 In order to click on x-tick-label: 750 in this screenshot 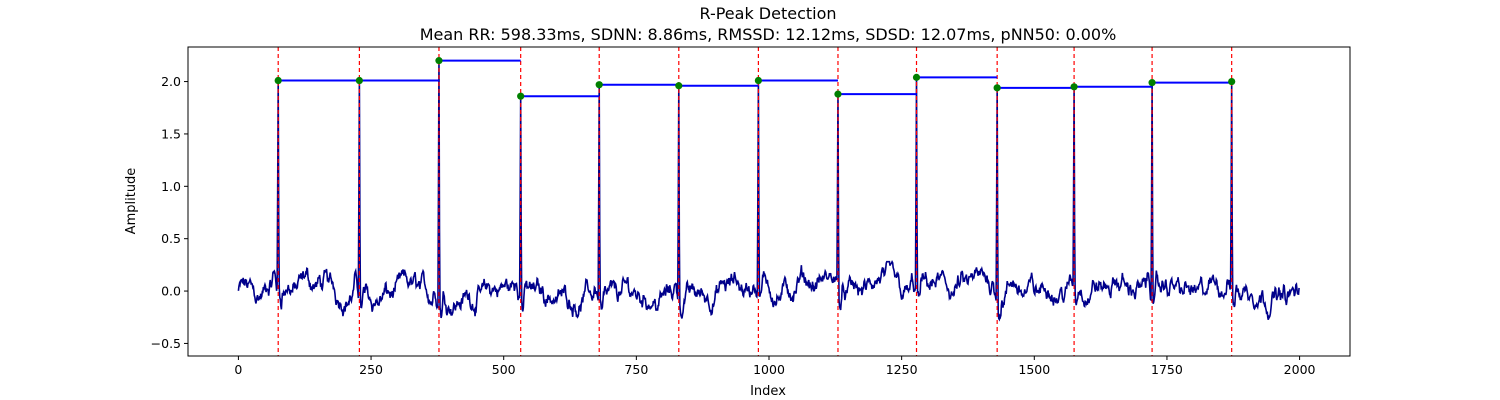, I will do `click(636, 369)`.